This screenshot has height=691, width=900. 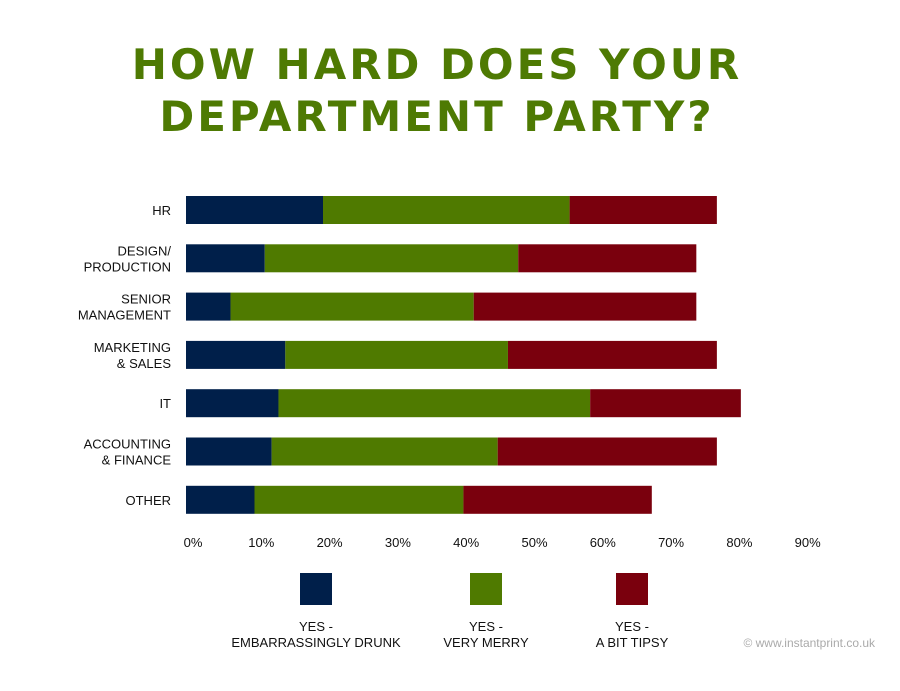 I want to click on x-tick-label: 40%, so click(x=466, y=542).